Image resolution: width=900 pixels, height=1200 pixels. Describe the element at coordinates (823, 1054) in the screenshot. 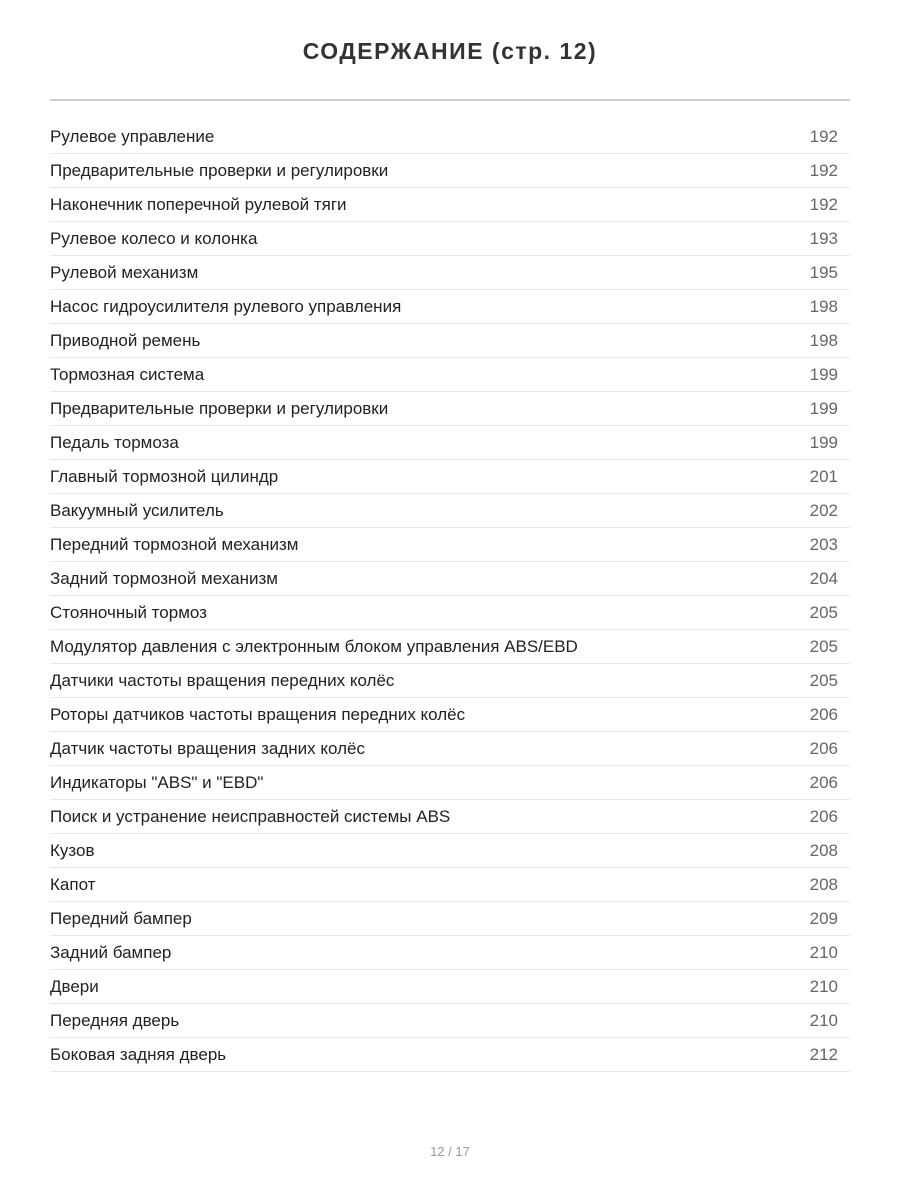

I see `toc-entry-page-number: 212` at that location.